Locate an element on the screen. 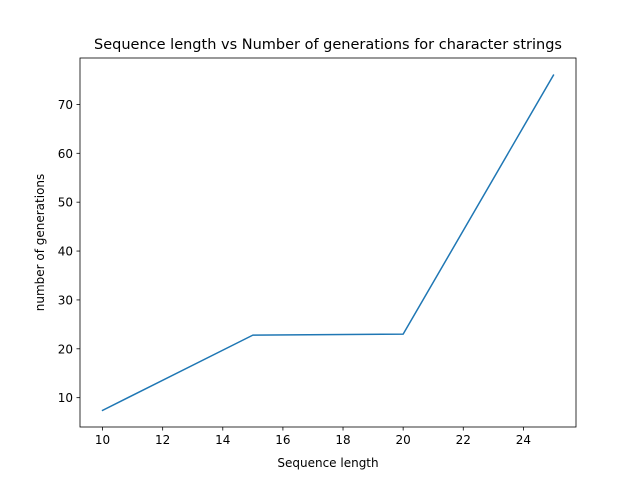 This screenshot has height=480, width=640. x-tick-label: 20 is located at coordinates (403, 440).